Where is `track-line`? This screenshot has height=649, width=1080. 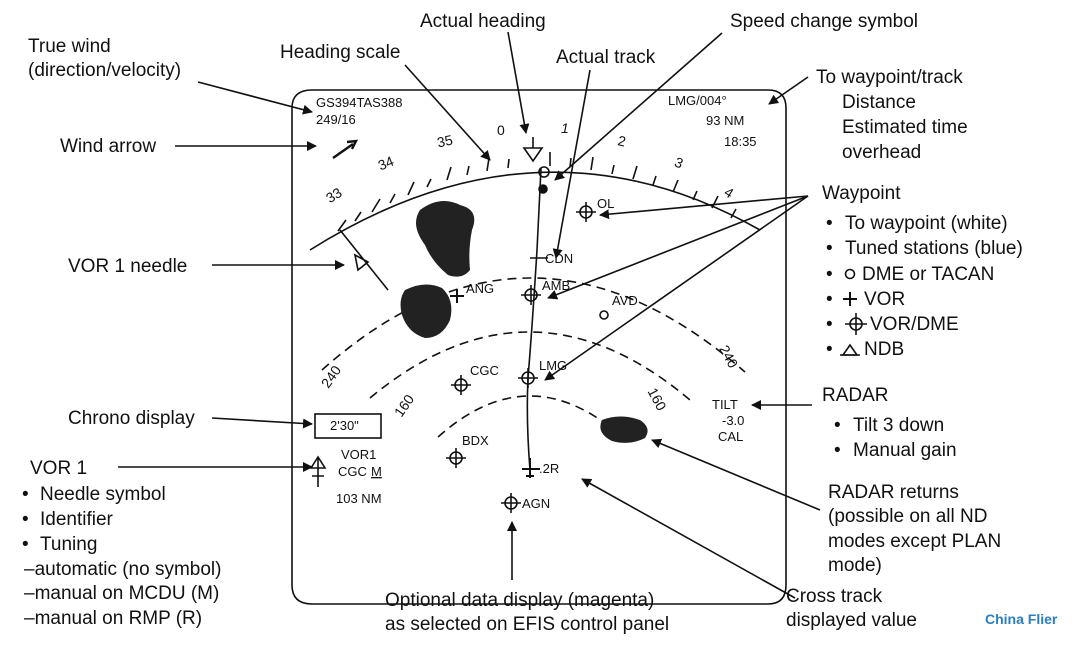 track-line is located at coordinates (534, 319).